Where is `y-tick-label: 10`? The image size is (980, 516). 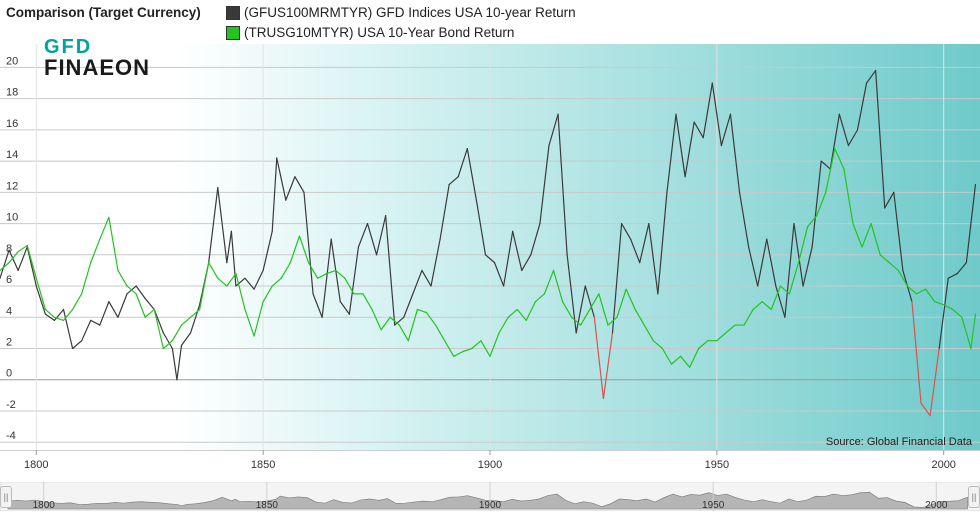 y-tick-label: 10 is located at coordinates (12, 218).